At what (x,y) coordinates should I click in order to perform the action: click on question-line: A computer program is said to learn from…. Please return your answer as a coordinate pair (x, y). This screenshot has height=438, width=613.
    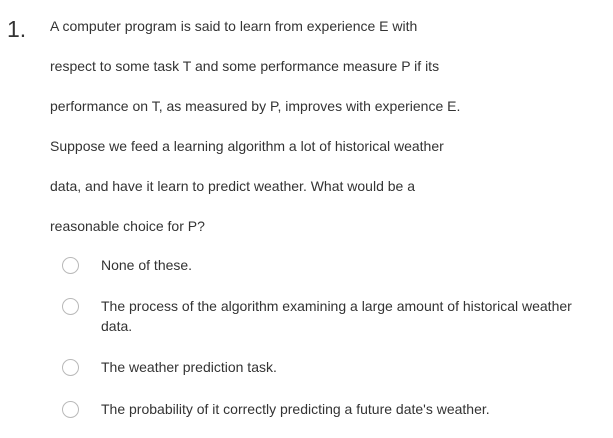
    Looking at the image, I should click on (234, 26).